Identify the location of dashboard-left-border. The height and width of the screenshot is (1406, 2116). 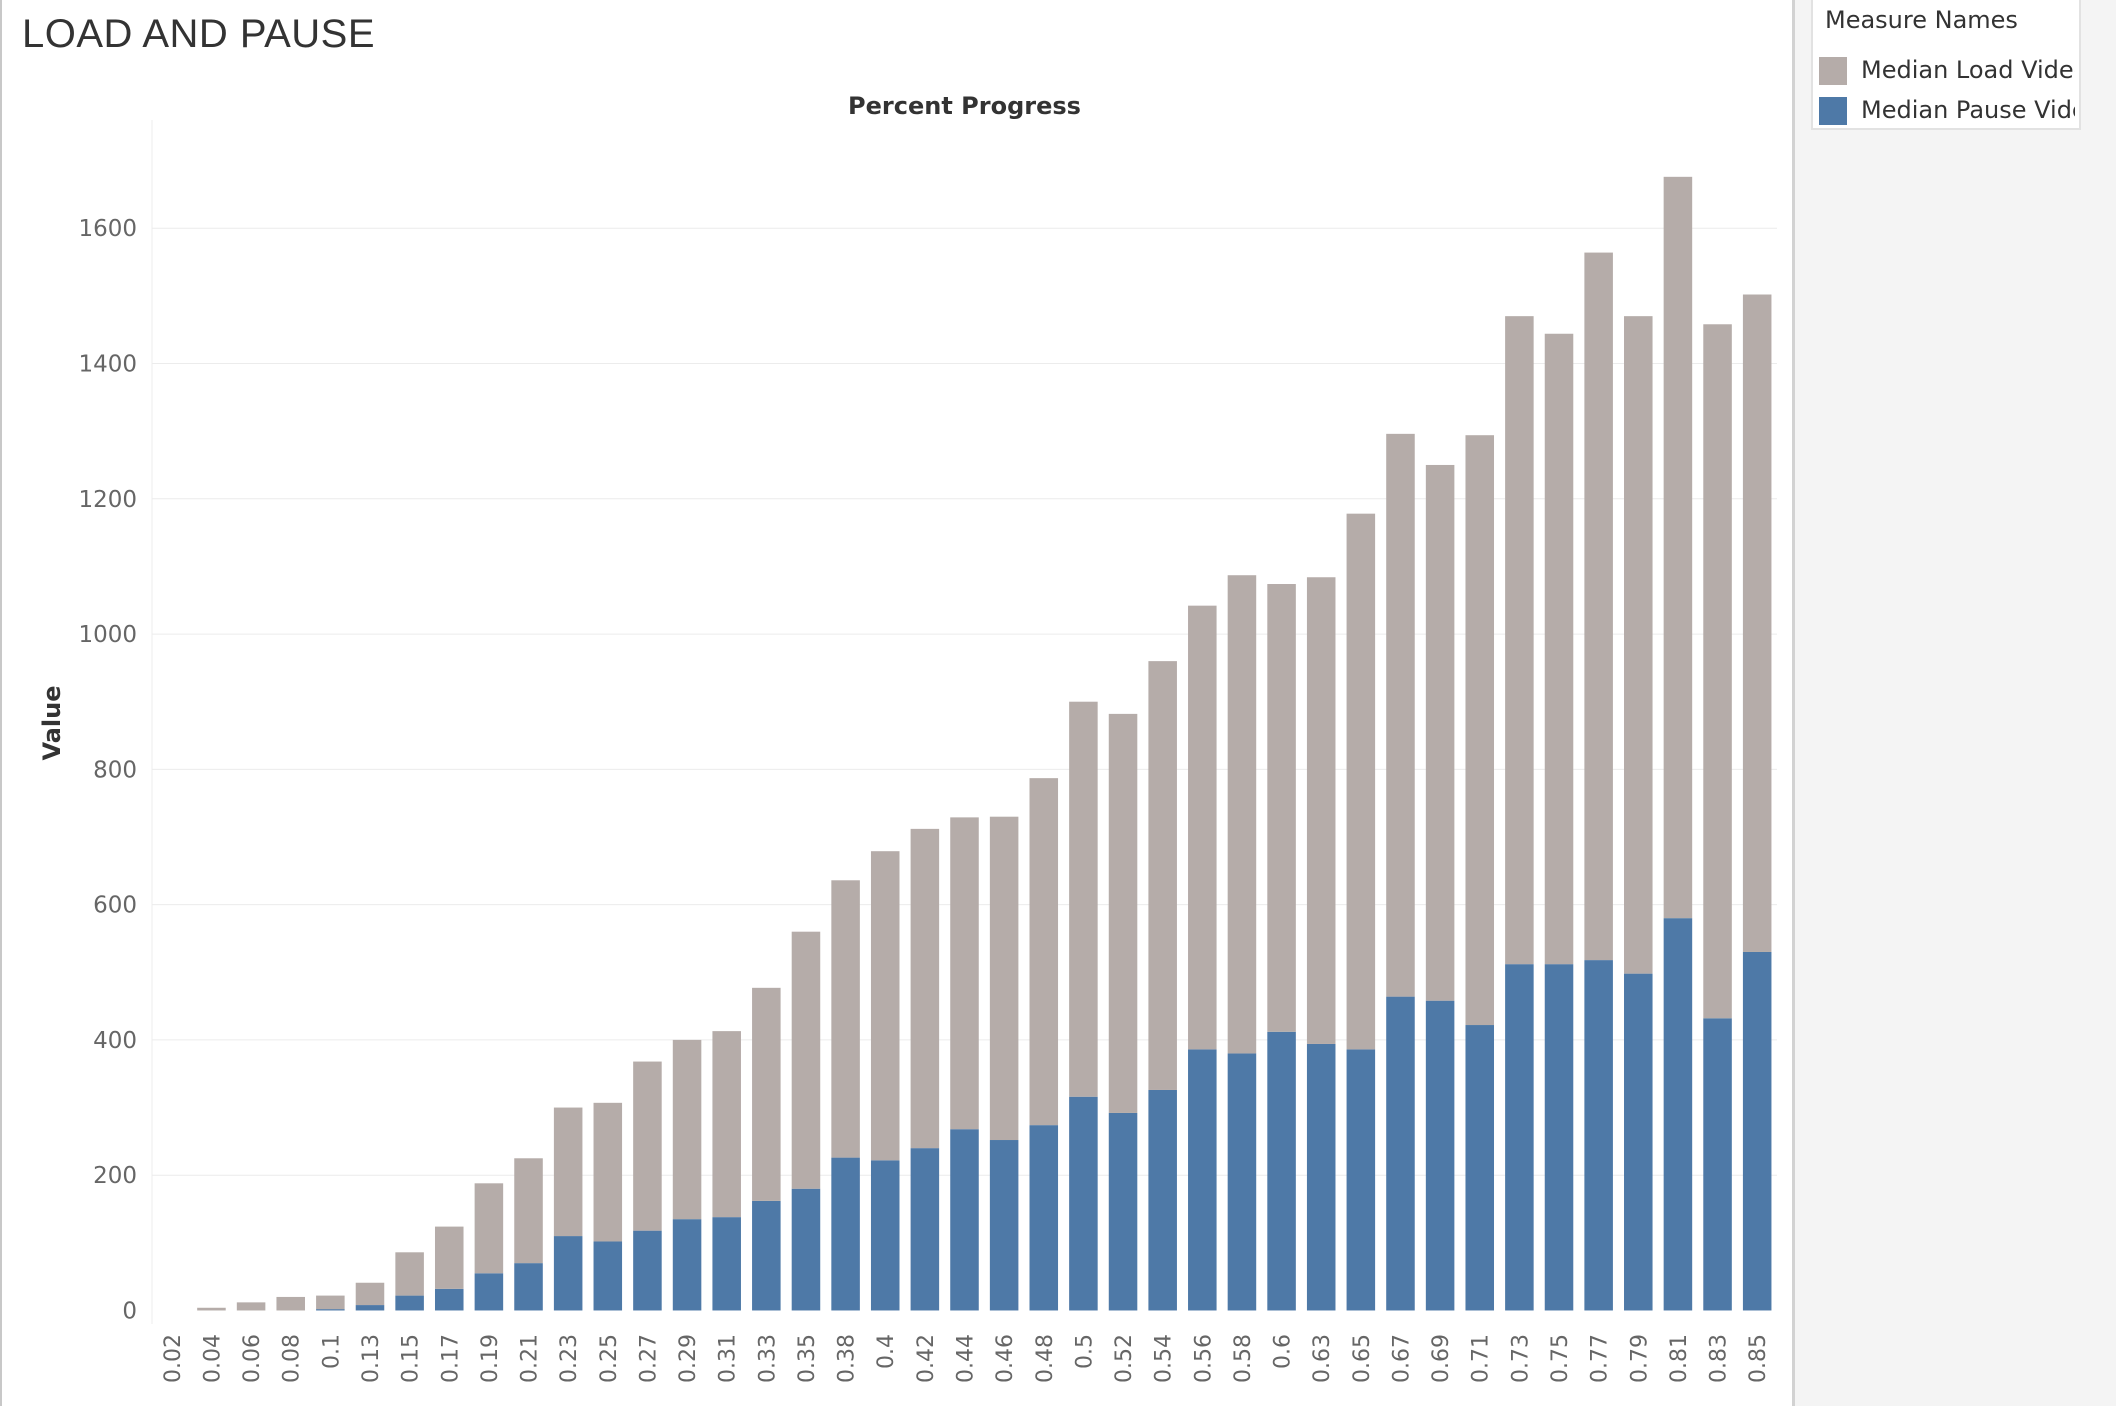
(1, 703).